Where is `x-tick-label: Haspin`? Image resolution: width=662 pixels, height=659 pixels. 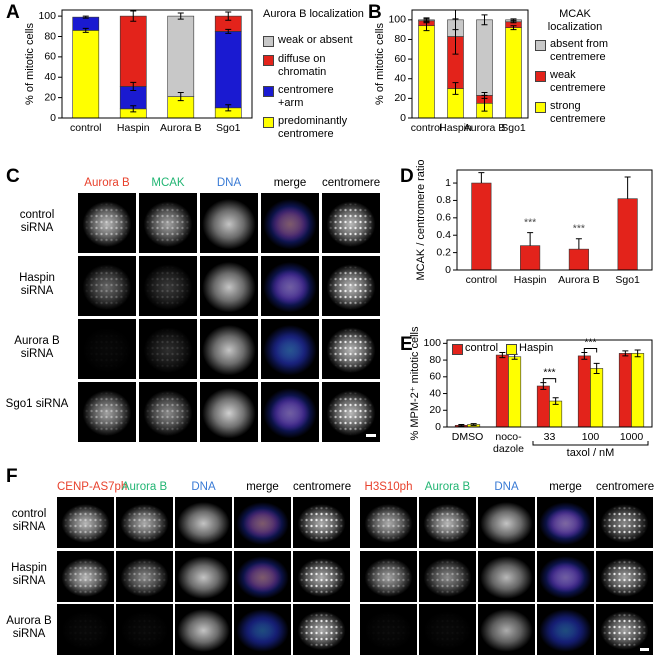
x-tick-label: Haspin is located at coordinates (133, 128).